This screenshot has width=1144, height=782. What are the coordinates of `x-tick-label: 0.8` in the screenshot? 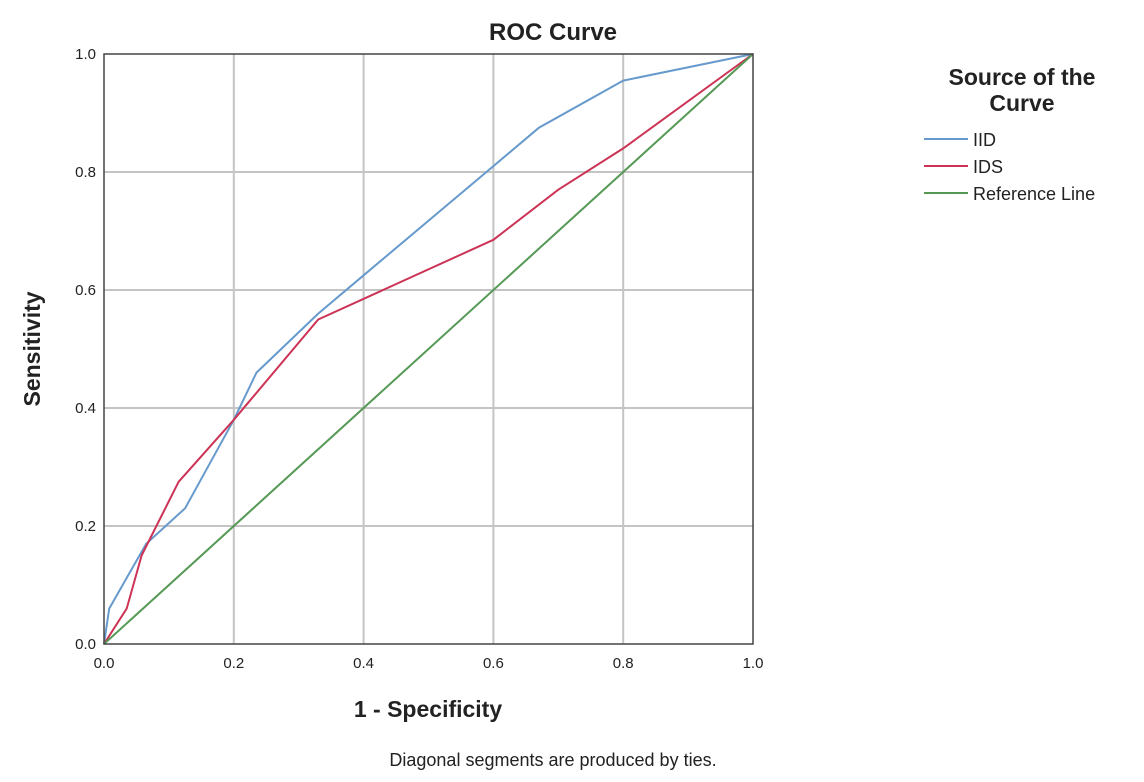 It's located at (623, 663).